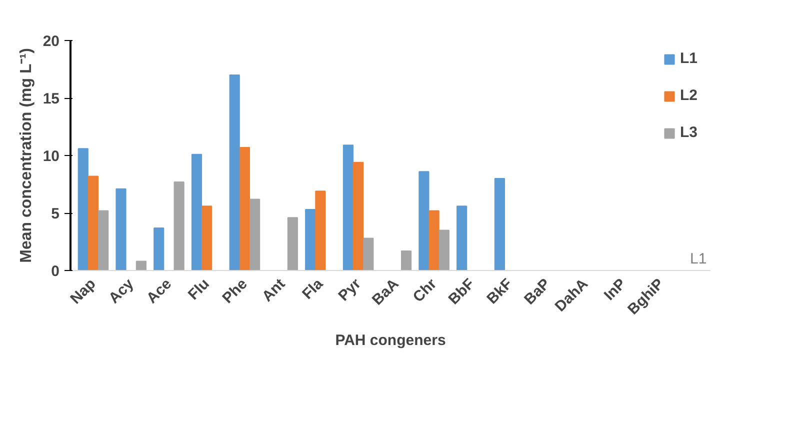 The height and width of the screenshot is (437, 809). What do you see at coordinates (698, 259) in the screenshot?
I see `annotation: L1` at bounding box center [698, 259].